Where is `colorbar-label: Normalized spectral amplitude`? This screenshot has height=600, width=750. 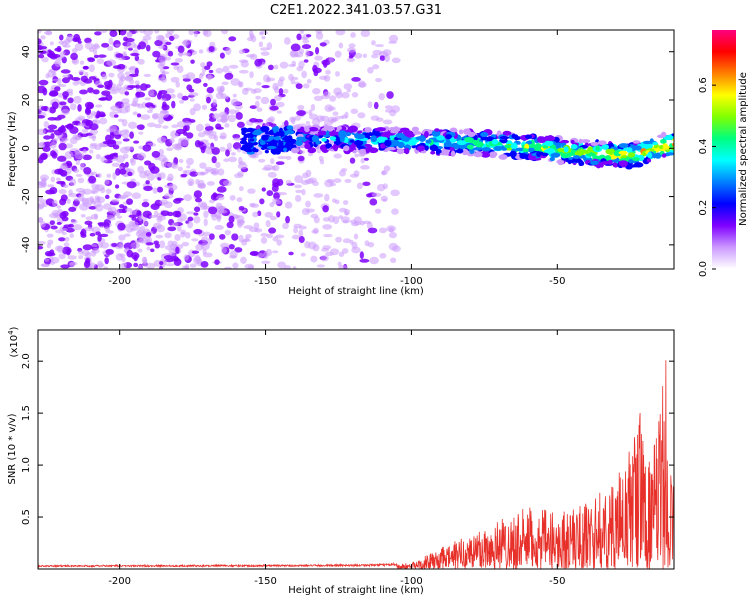
colorbar-label: Normalized spectral amplitude is located at coordinates (743, 149).